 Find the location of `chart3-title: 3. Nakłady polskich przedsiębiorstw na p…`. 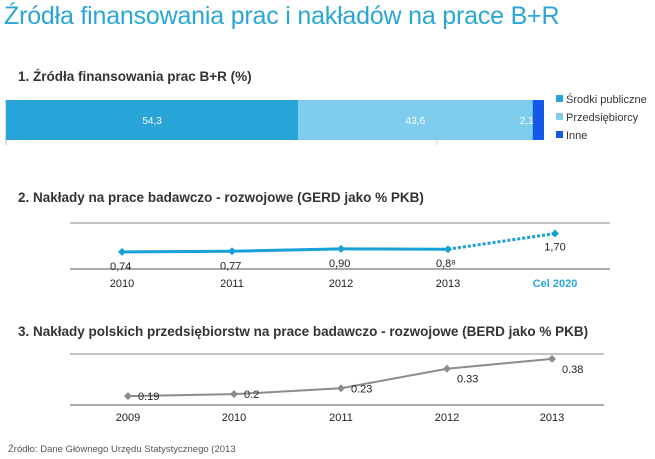

chart3-title: 3. Nakłady polskich przedsiębiorstw na p… is located at coordinates (303, 331).